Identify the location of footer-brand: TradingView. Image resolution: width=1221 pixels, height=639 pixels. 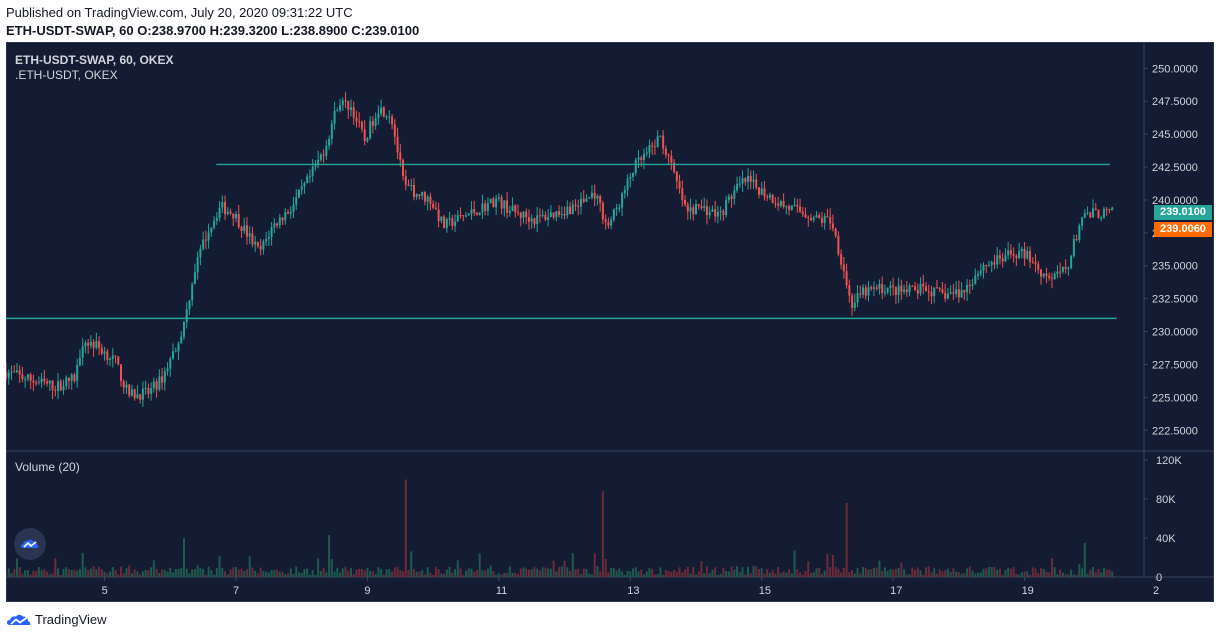
(56, 619).